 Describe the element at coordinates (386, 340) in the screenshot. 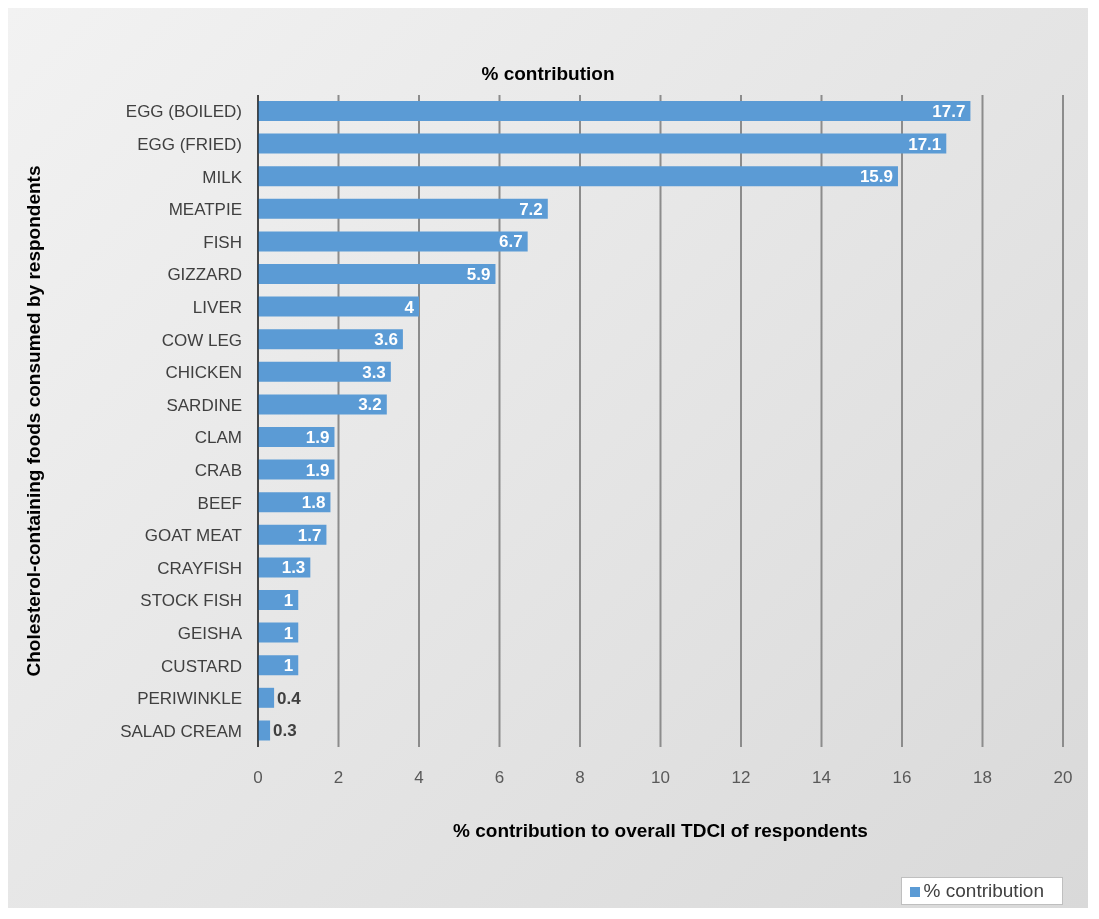

I see `data-label: 3.6` at that location.